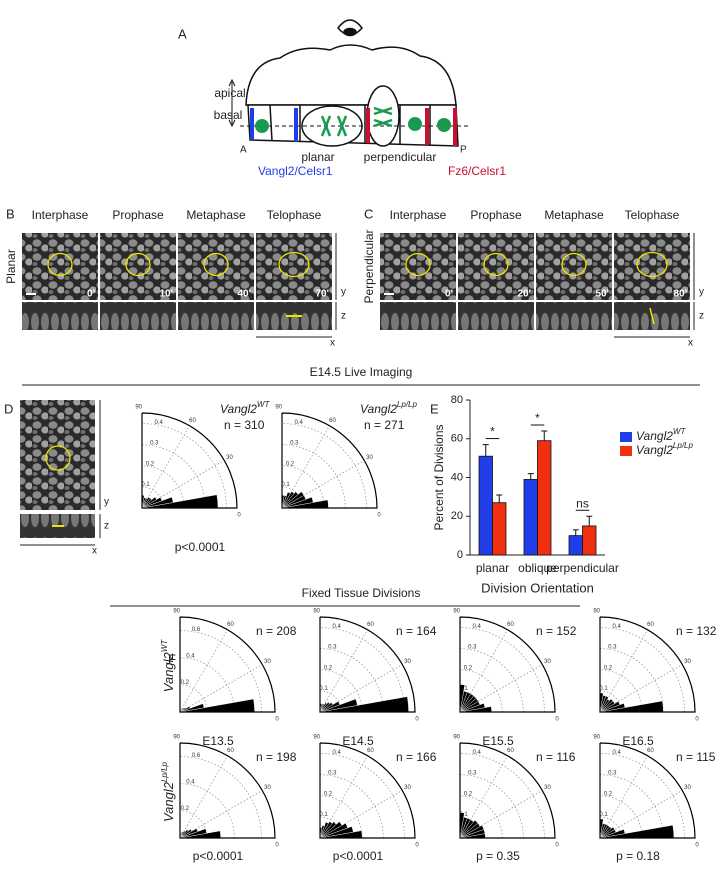  What do you see at coordinates (638, 856) in the screenshot?
I see `caption: p = 0.18` at bounding box center [638, 856].